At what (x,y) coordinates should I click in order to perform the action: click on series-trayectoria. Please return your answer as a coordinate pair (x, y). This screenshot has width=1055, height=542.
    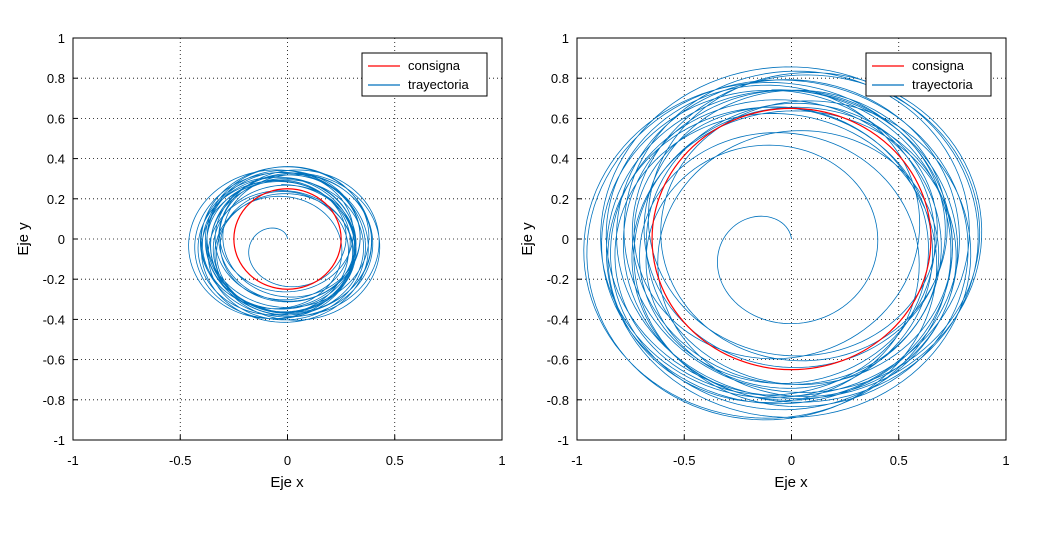
    Looking at the image, I should click on (284, 244).